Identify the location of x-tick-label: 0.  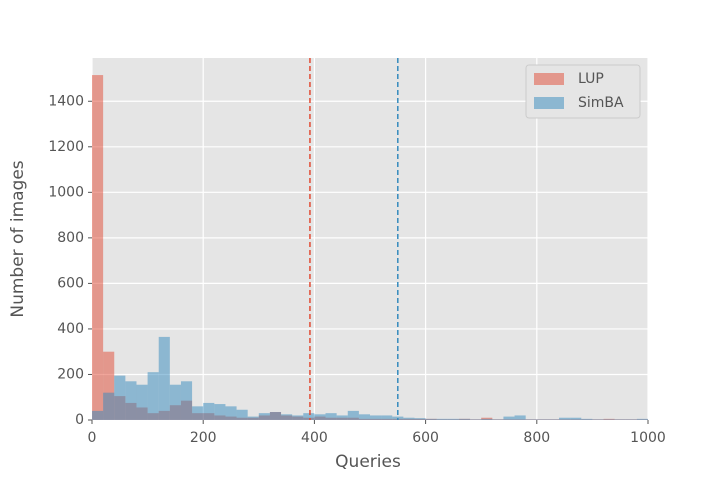
(92, 438).